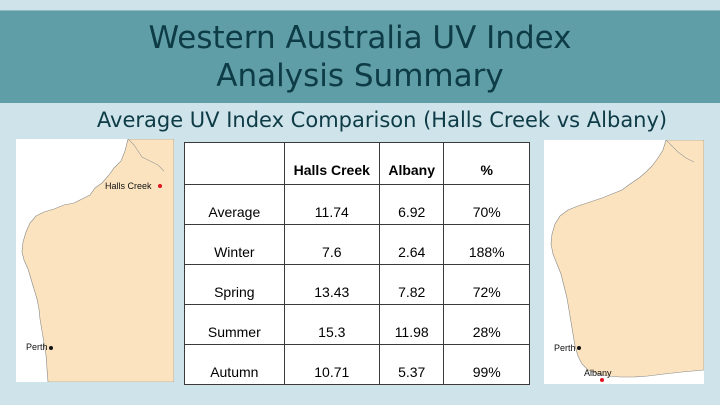 The height and width of the screenshot is (405, 720). Describe the element at coordinates (331, 364) in the screenshot. I see `halls-creek-value: 10.71` at that location.